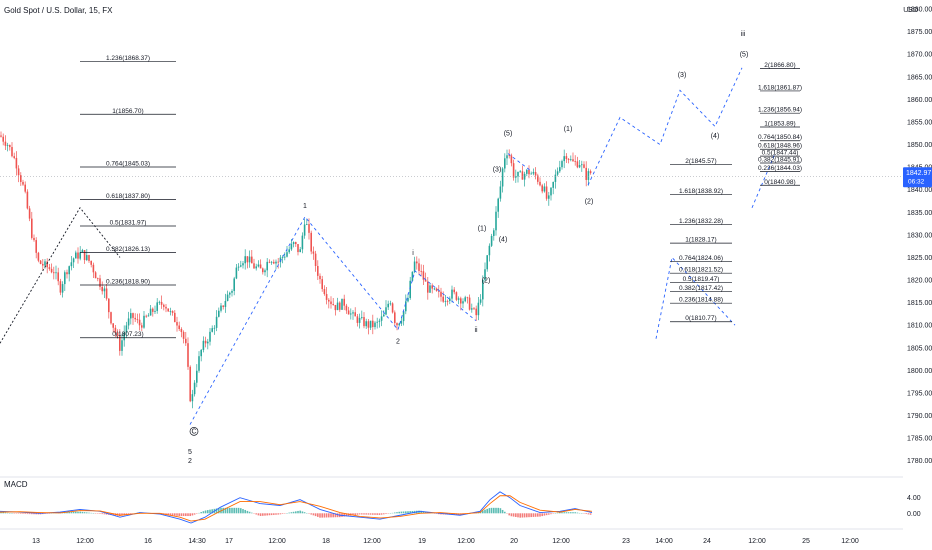  Describe the element at coordinates (919, 461) in the screenshot. I see `y-tick-label: 1780.00` at that location.